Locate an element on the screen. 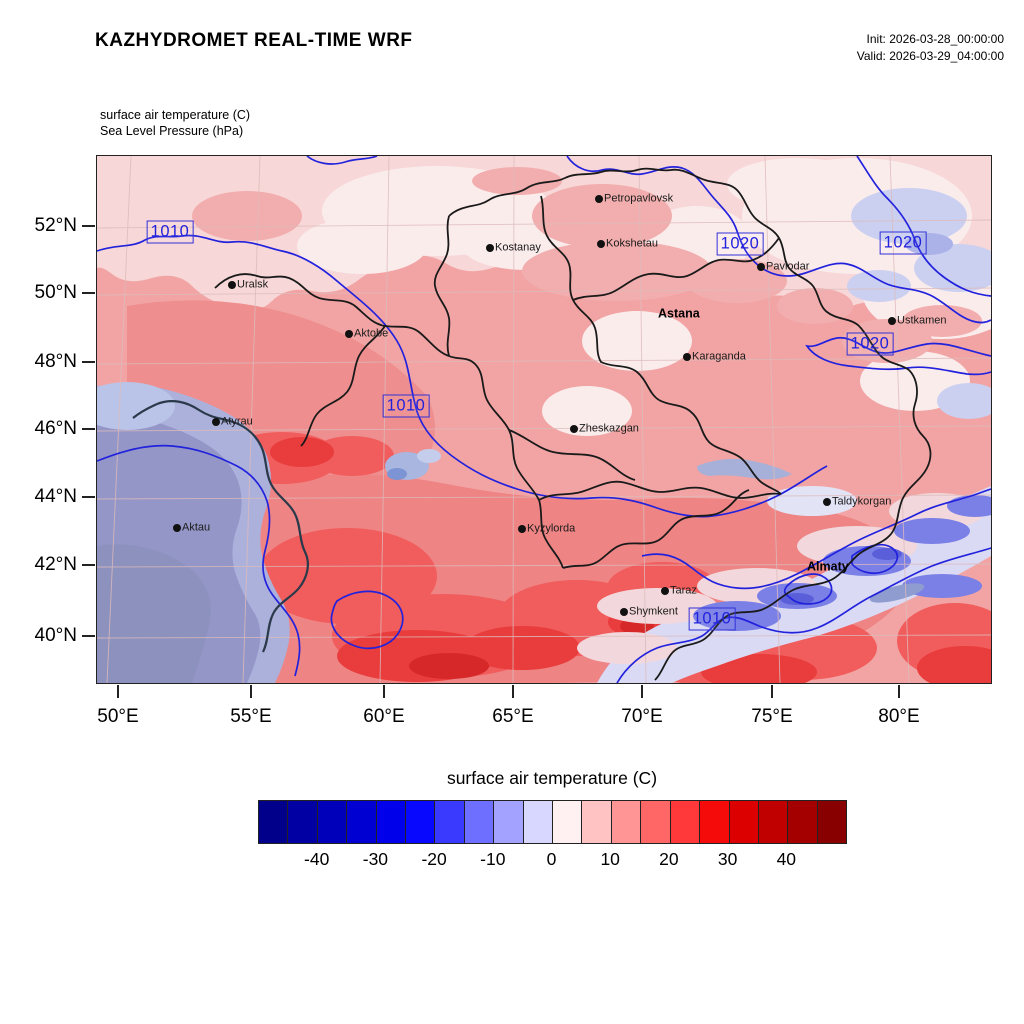 This screenshot has width=1024, height=1024. colorbar-tick-label: 0 is located at coordinates (551, 859).